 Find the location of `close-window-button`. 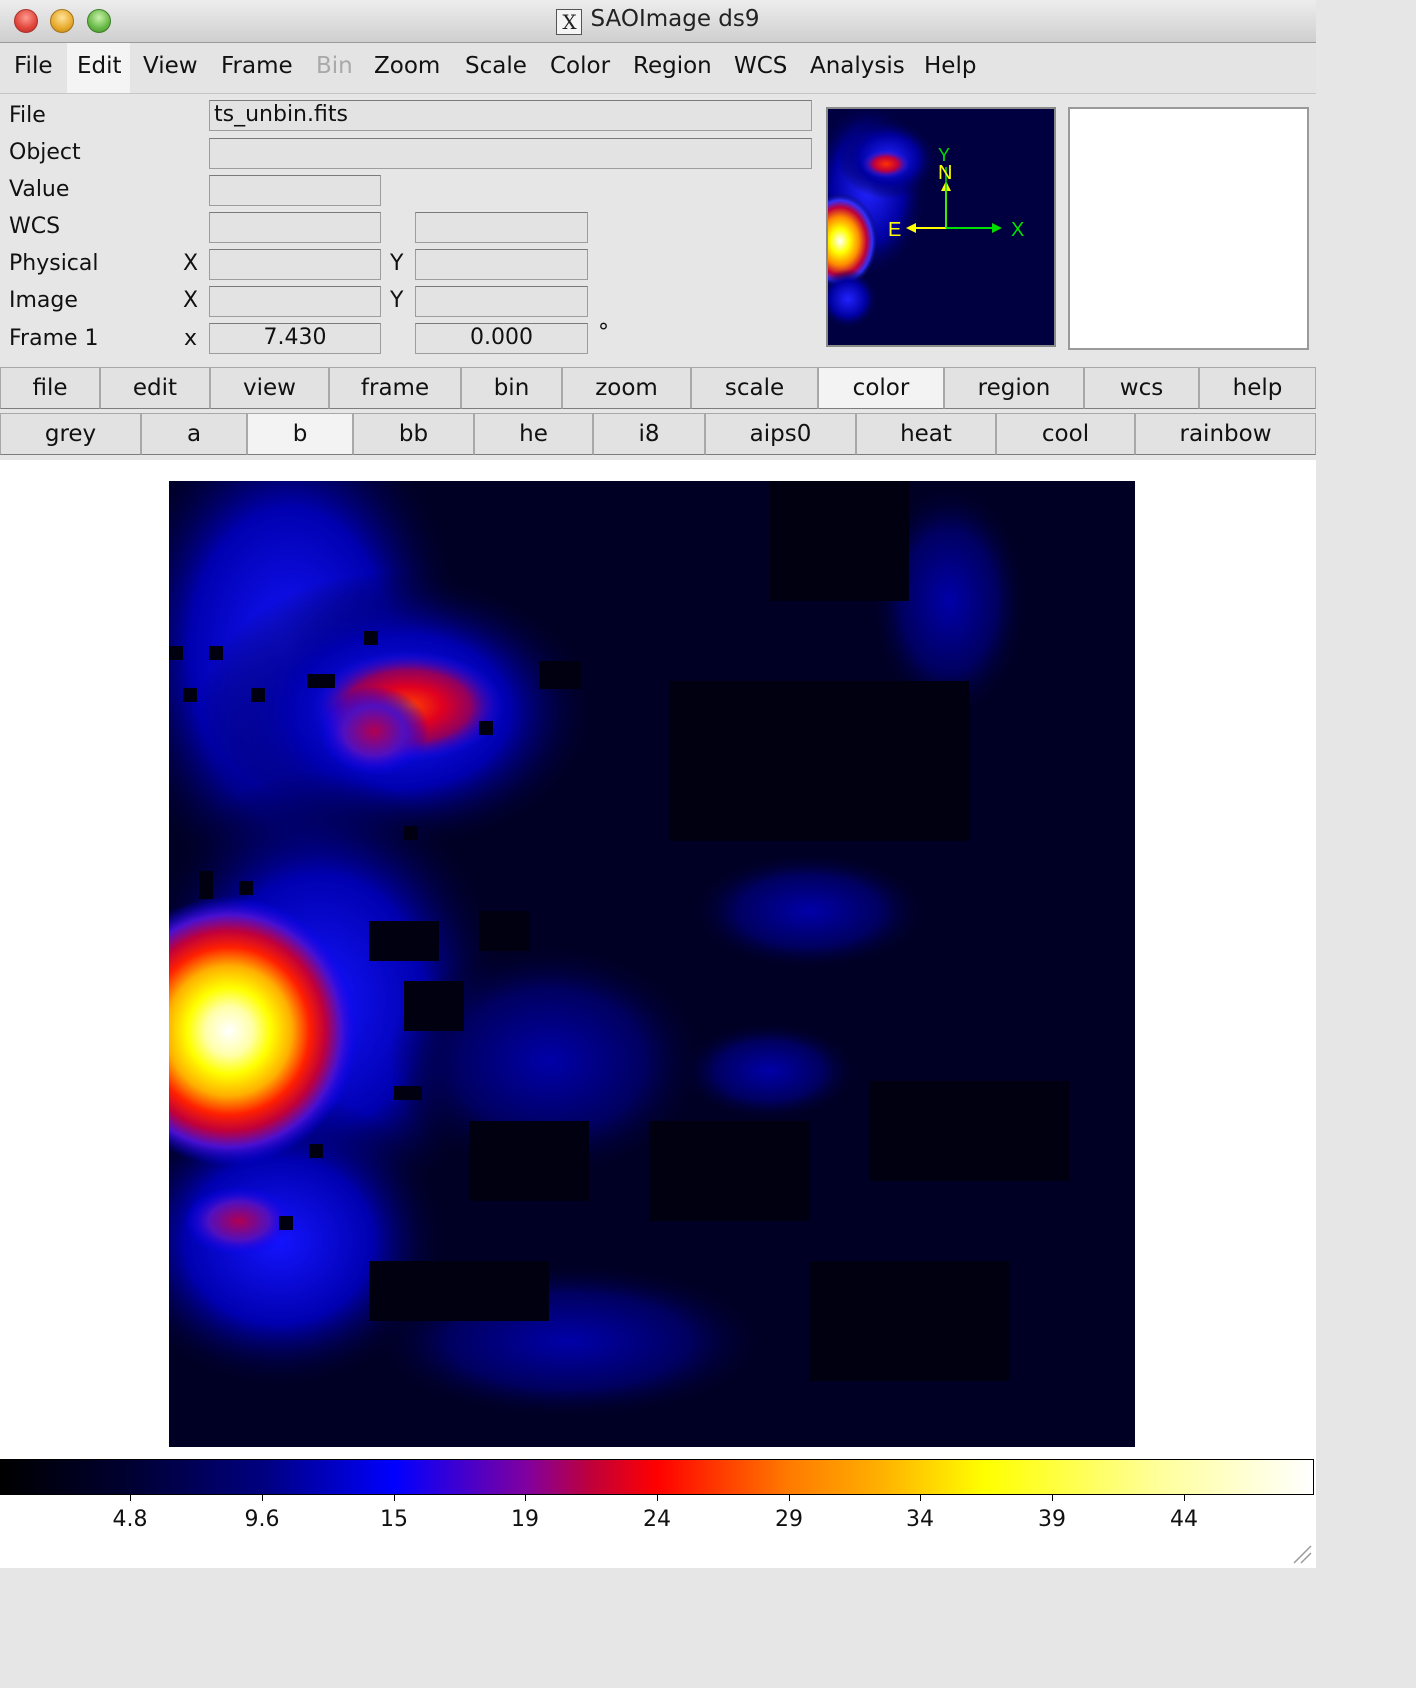

close-window-button is located at coordinates (26, 21).